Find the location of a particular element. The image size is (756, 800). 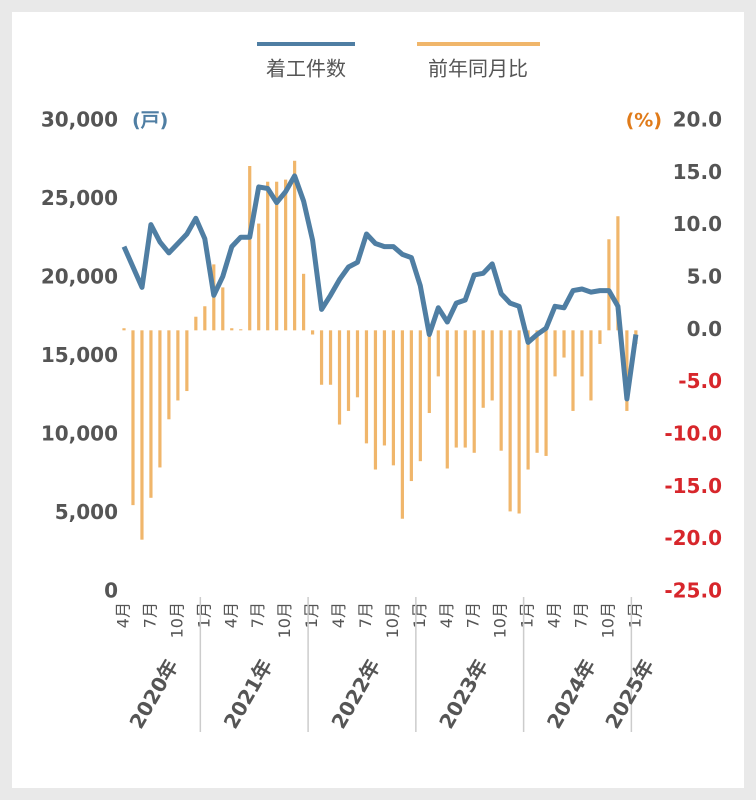

y2-tick-label: -10.0 is located at coordinates (693, 434).